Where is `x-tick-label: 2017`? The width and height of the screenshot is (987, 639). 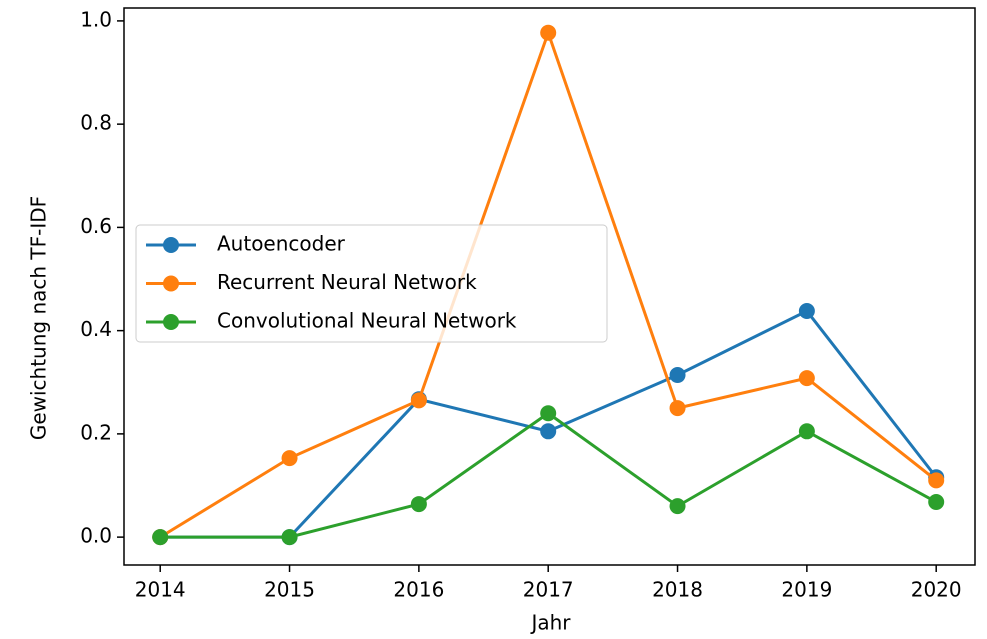 x-tick-label: 2017 is located at coordinates (548, 590).